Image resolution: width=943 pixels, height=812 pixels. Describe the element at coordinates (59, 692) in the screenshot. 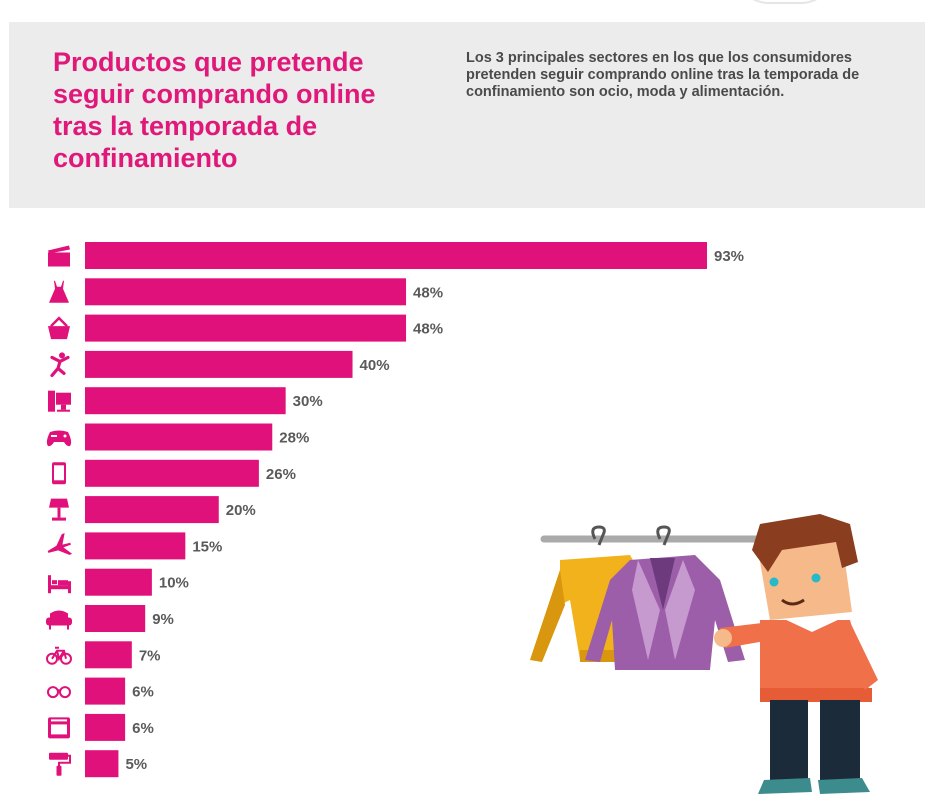

I see `glasses-icon` at that location.